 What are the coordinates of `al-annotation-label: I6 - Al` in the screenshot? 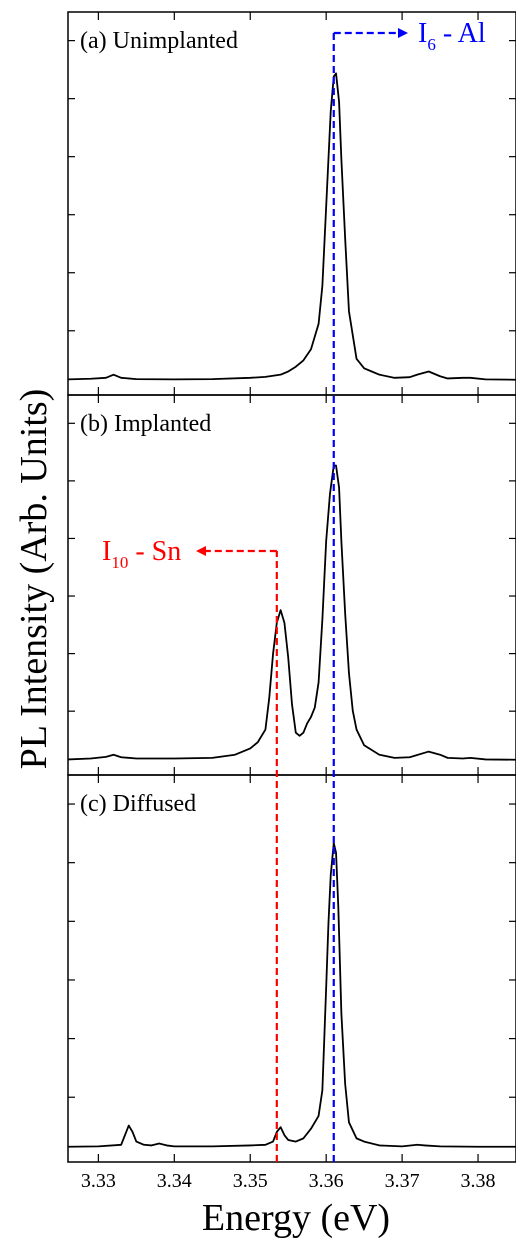 It's located at (452, 36).